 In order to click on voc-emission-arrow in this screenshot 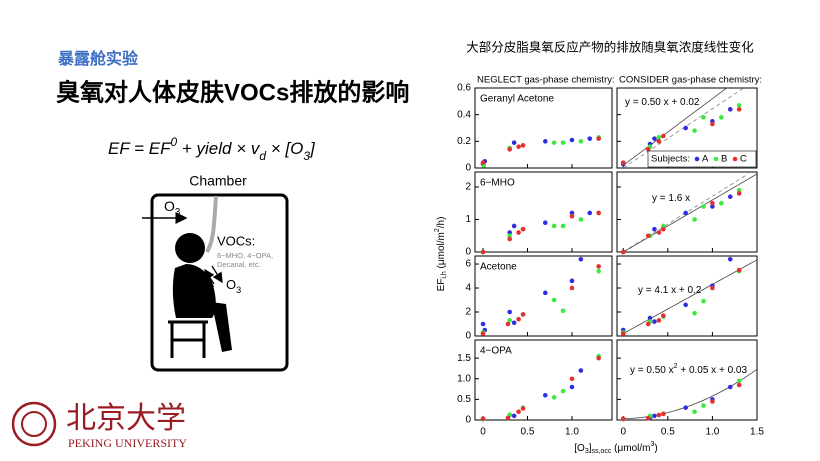, I will do `click(209, 276)`.